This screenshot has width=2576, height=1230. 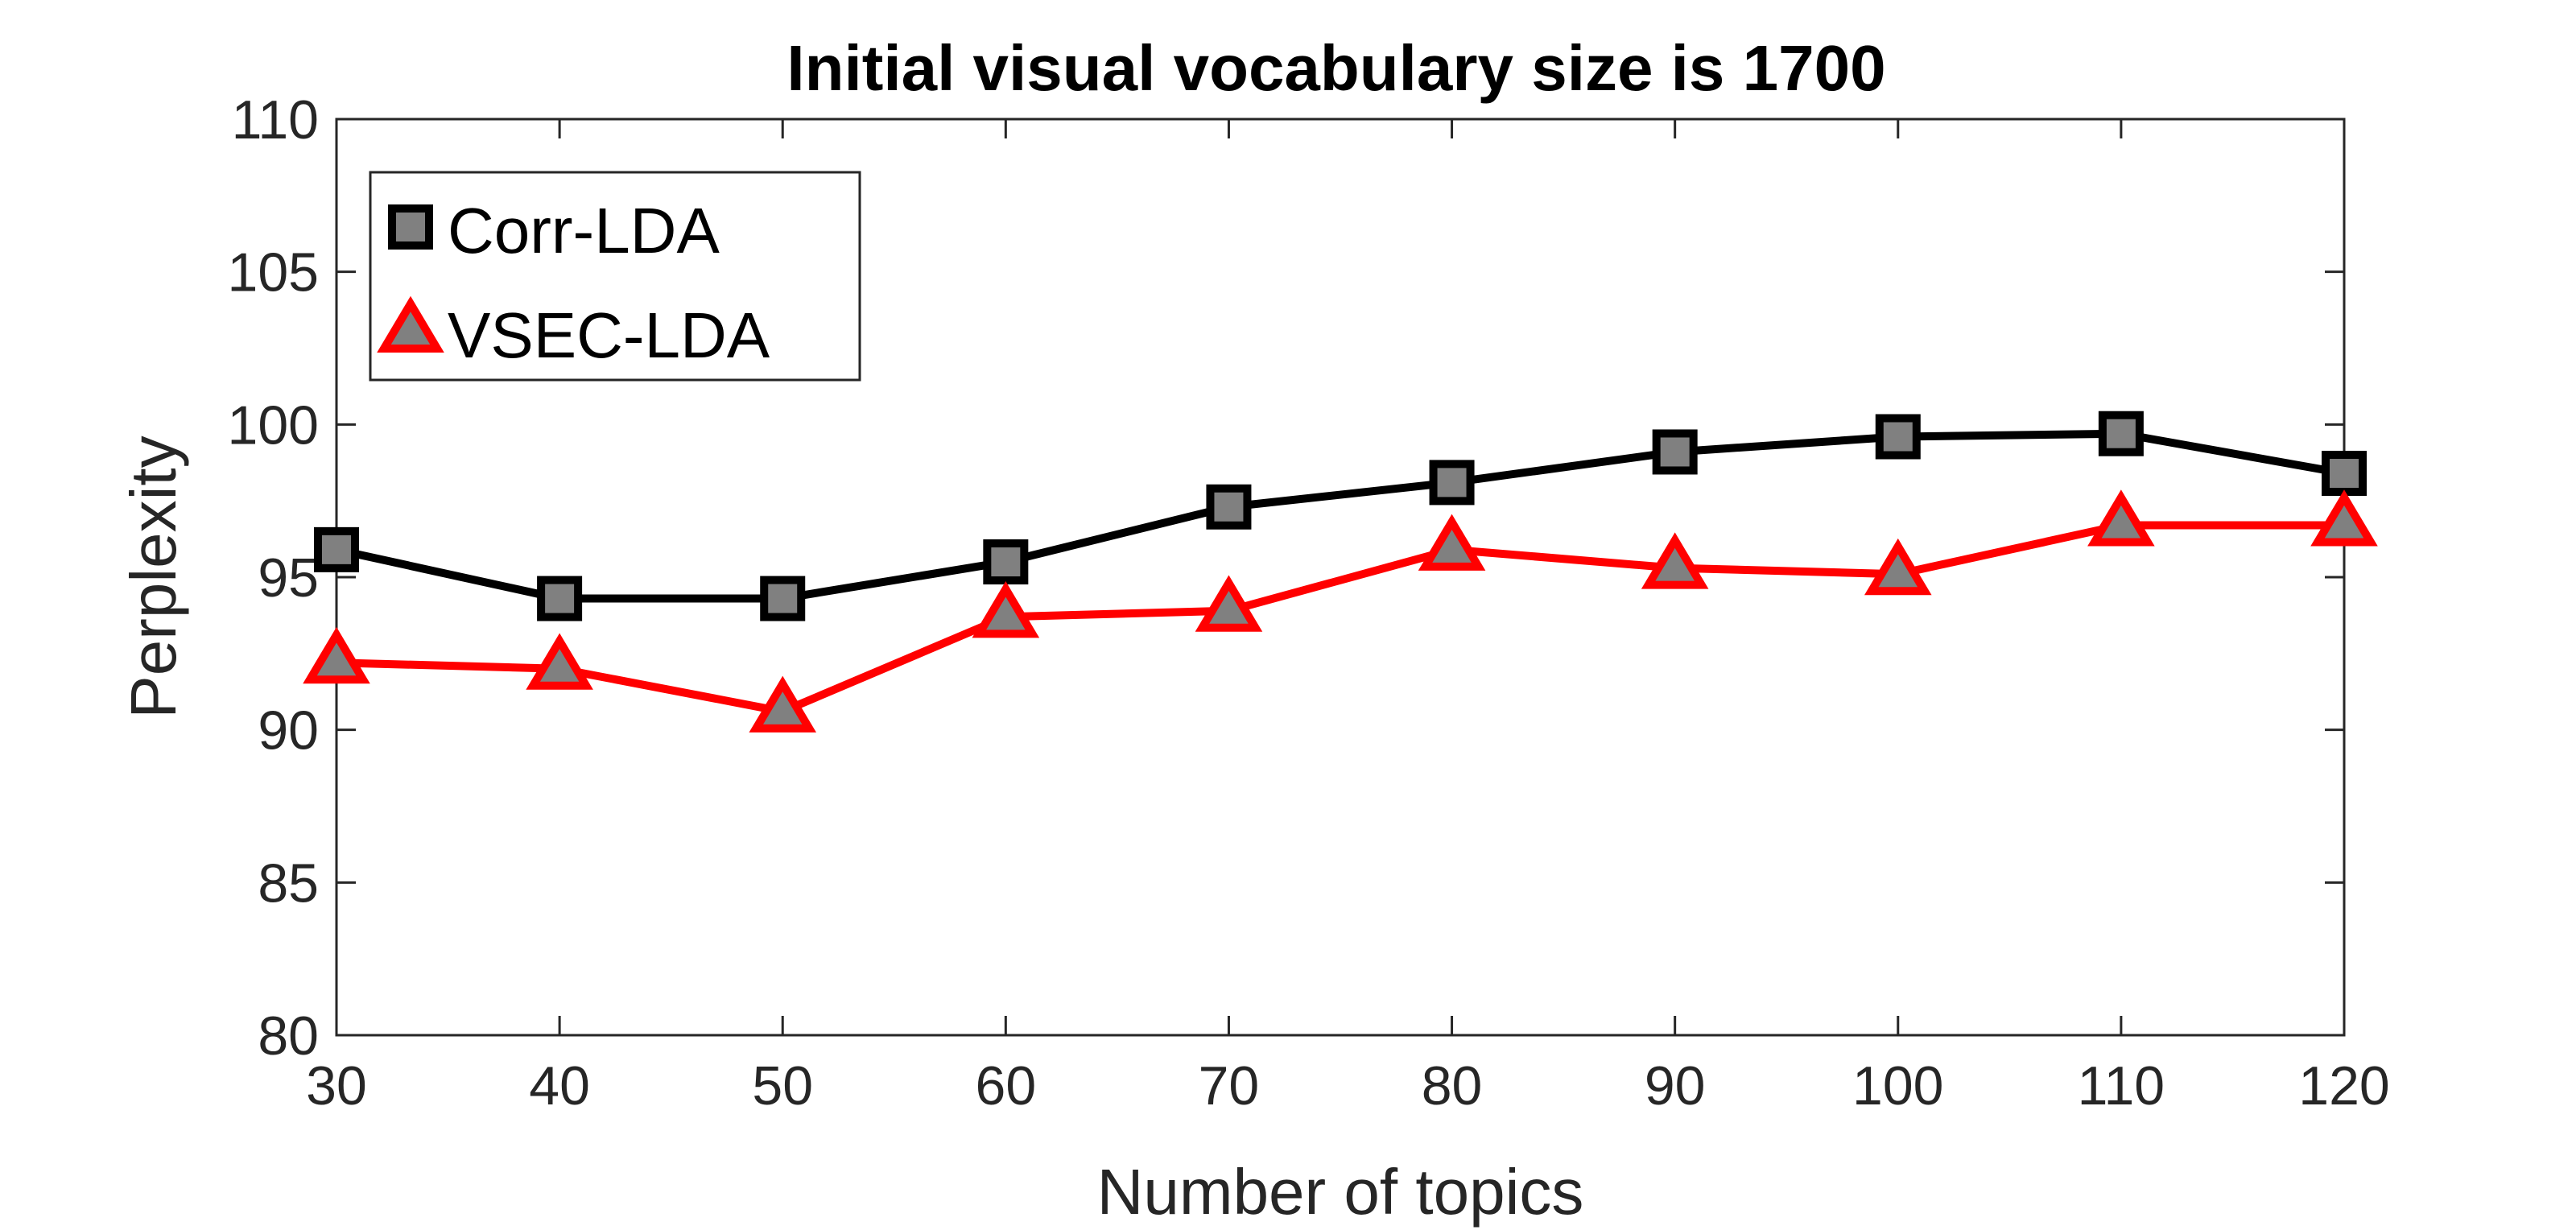 I want to click on x-tick-label: 100, so click(x=1897, y=1085).